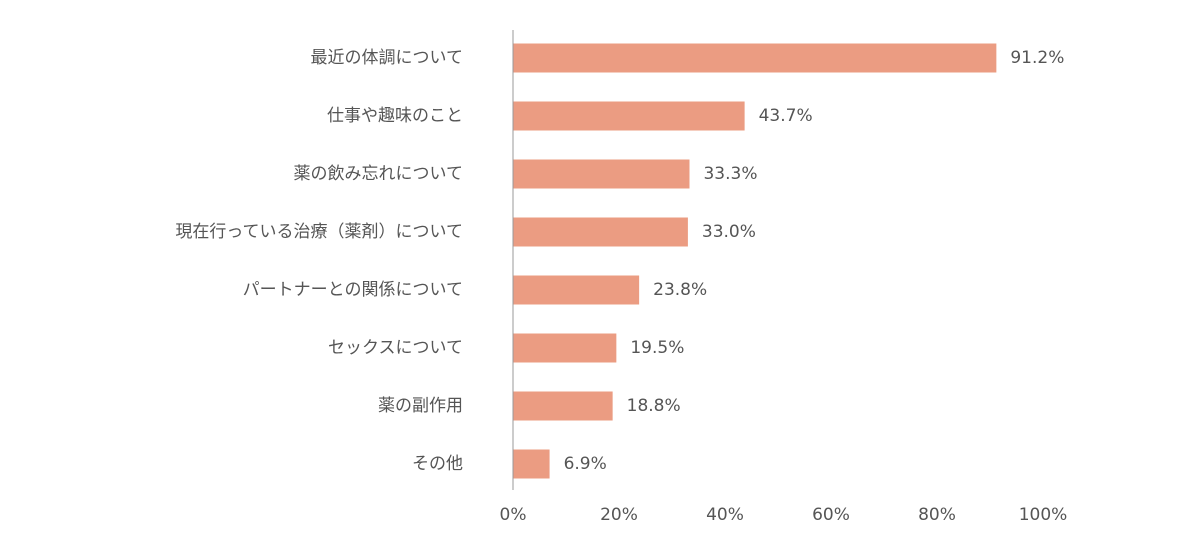 This screenshot has height=549, width=1200. Describe the element at coordinates (619, 515) in the screenshot. I see `x-tick-label: 20%` at that location.